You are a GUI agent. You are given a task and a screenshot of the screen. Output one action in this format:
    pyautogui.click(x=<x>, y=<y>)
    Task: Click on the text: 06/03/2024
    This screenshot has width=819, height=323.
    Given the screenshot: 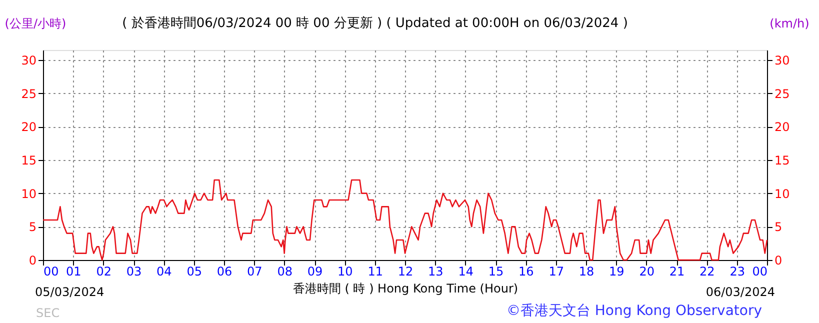 What is the action you would take?
    pyautogui.click(x=740, y=292)
    